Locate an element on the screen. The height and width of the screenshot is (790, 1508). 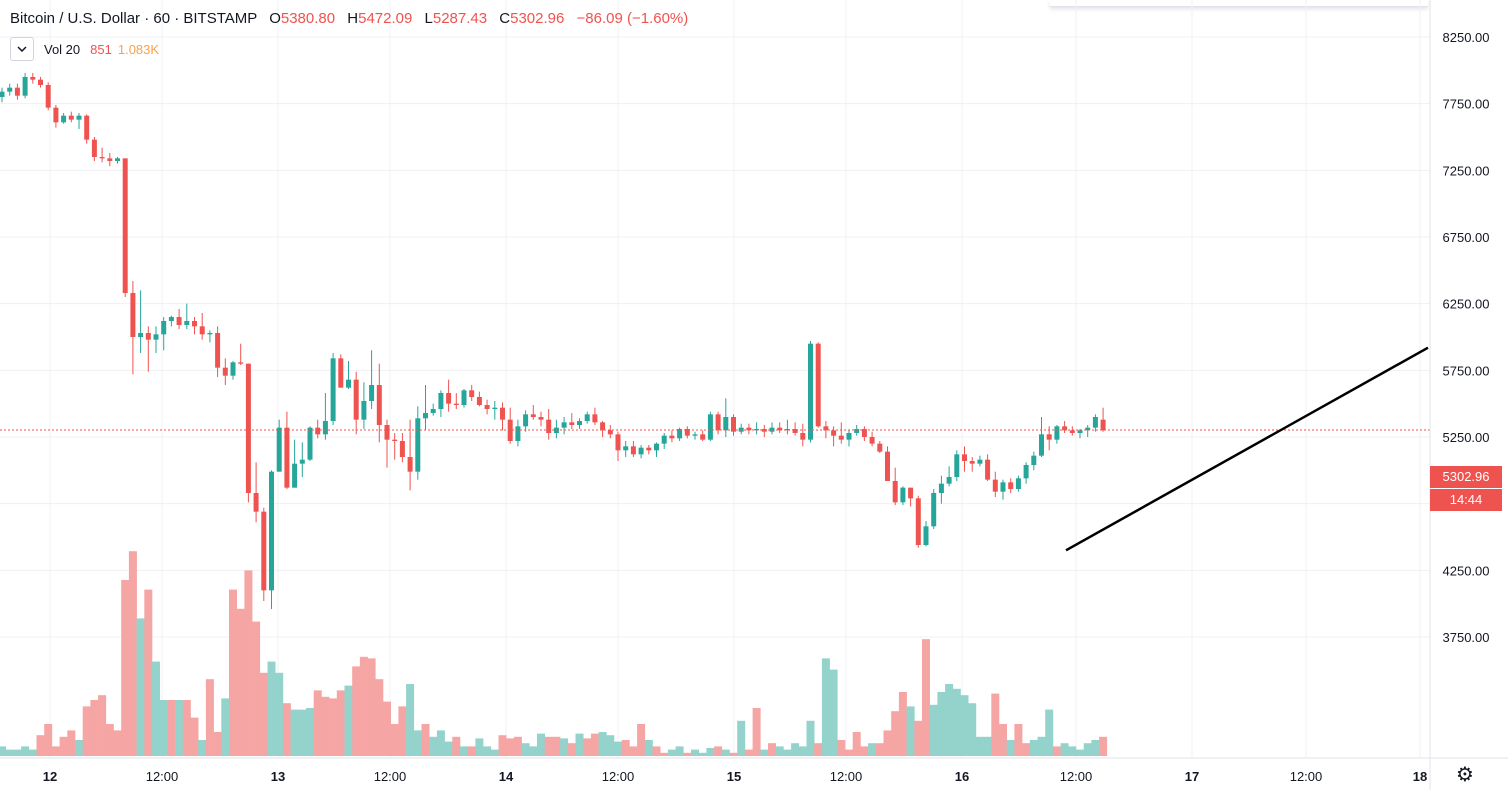
high-value: 5472.09 is located at coordinates (385, 18).